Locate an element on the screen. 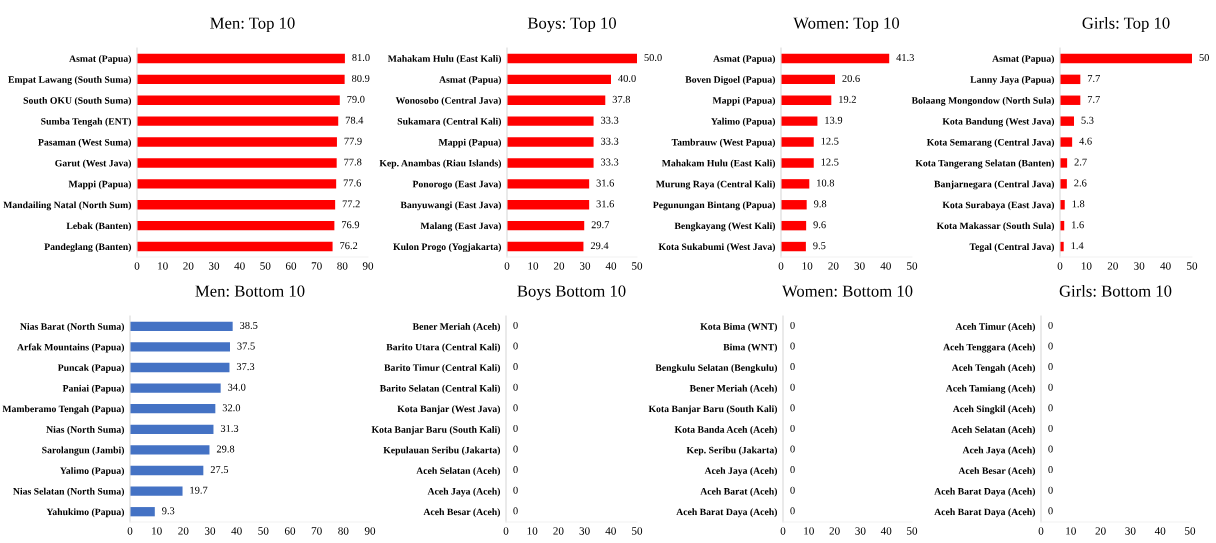 This screenshot has width=1216, height=543. y-tick-label: Banyuwangi (East Java) is located at coordinates (451, 206).